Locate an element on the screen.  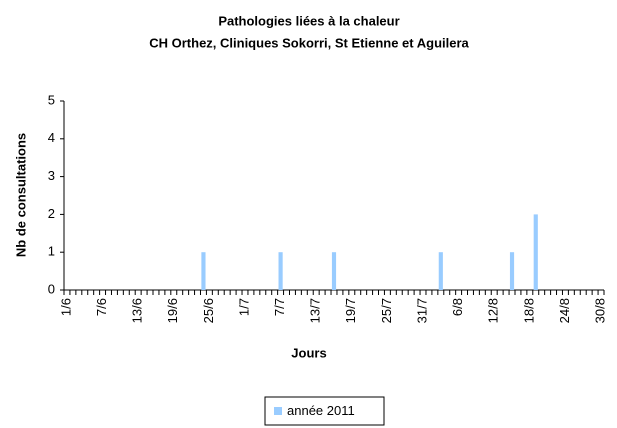
x-tick-label: 7/6 is located at coordinates (101, 307).